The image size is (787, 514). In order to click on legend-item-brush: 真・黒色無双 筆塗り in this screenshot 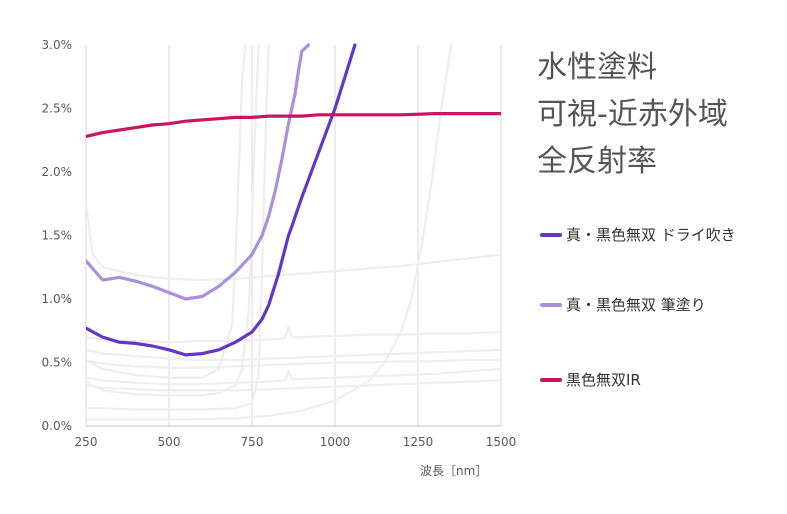, I will do `click(623, 304)`.